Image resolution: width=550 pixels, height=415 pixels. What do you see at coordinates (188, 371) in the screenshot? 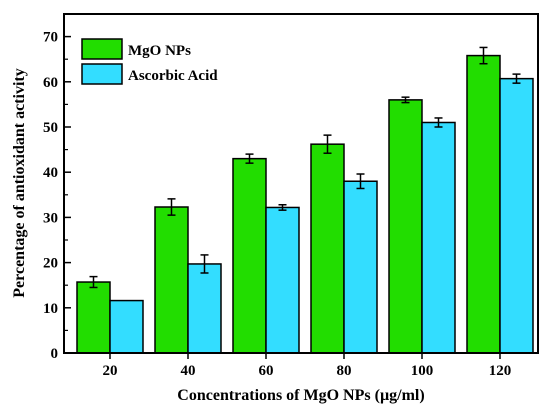
I see `x-tick-label-40: 40` at bounding box center [188, 371].